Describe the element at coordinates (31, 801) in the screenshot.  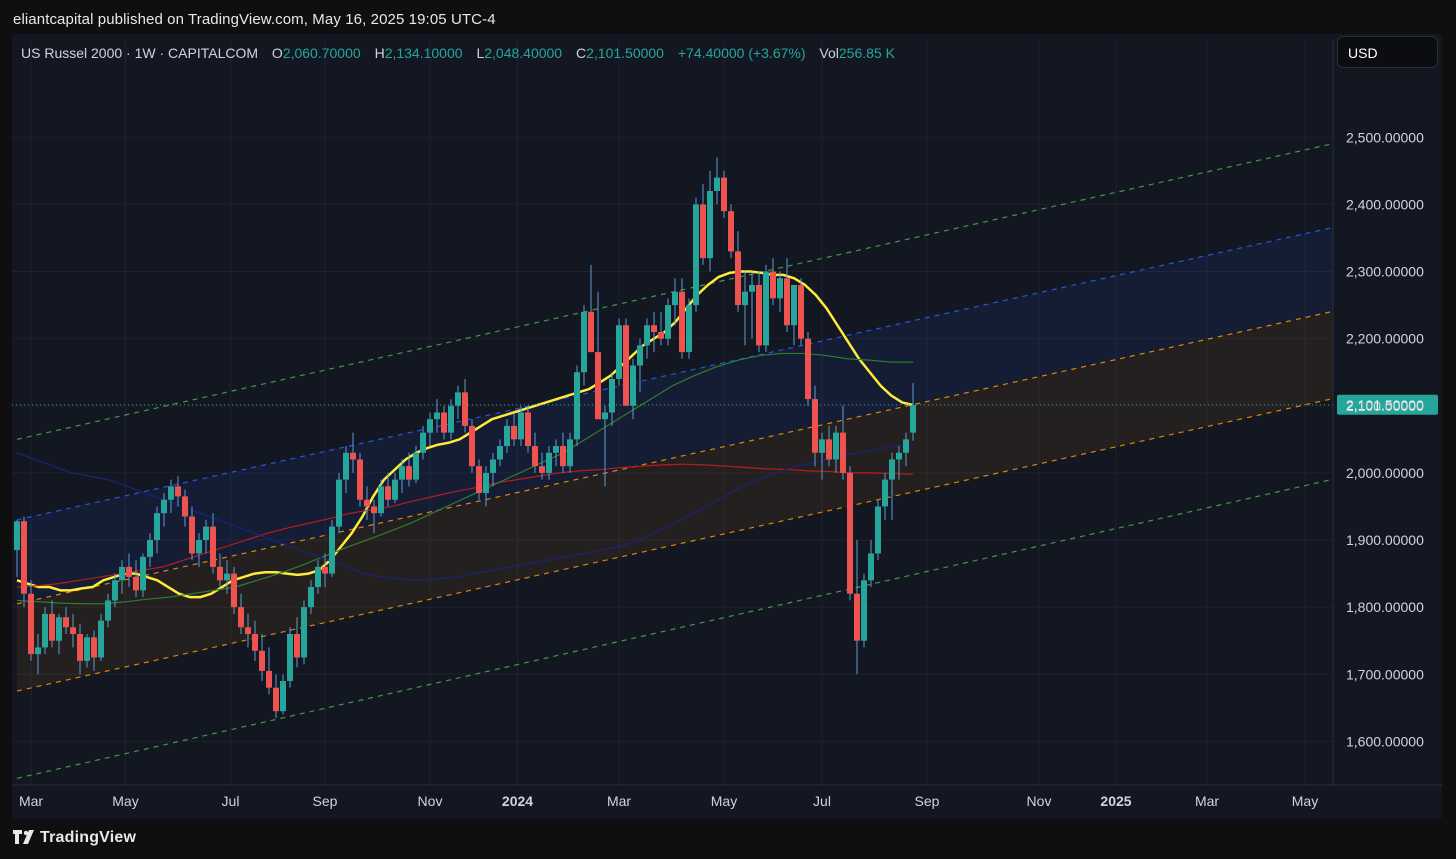
I see `time-tick-label: Mar` at that location.